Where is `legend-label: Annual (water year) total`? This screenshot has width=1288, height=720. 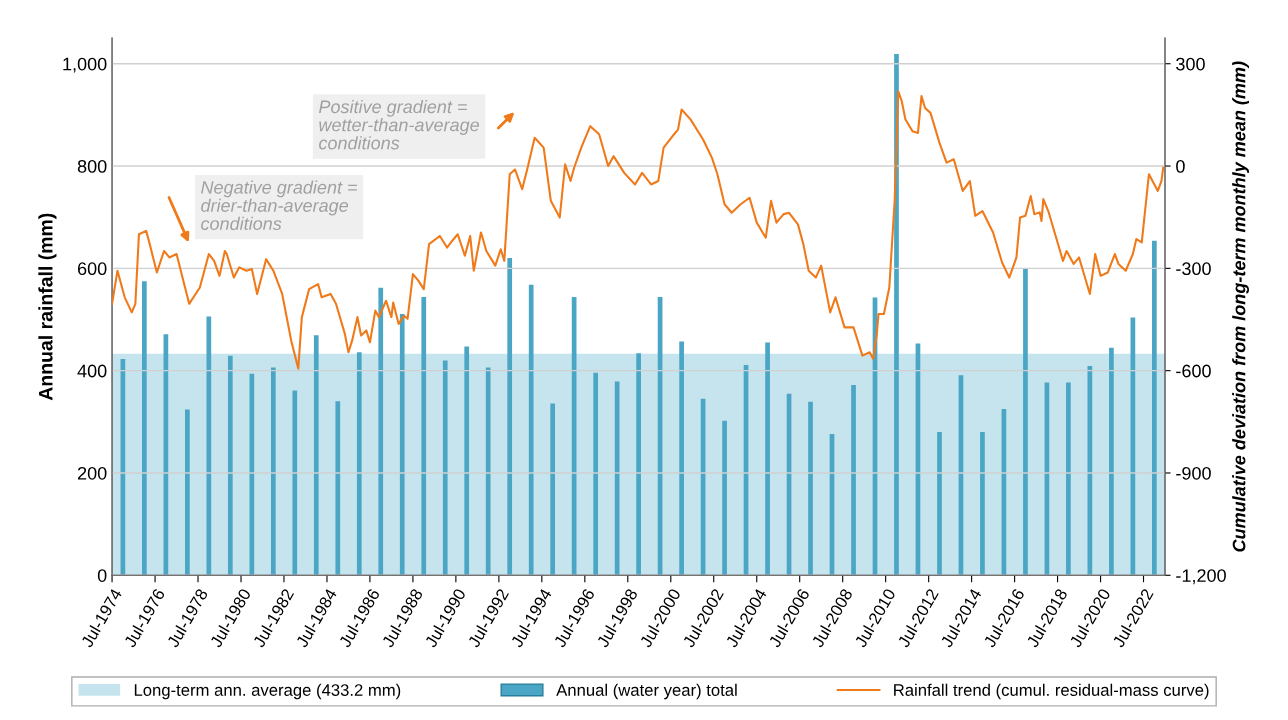
legend-label: Annual (water year) total is located at coordinates (646, 691).